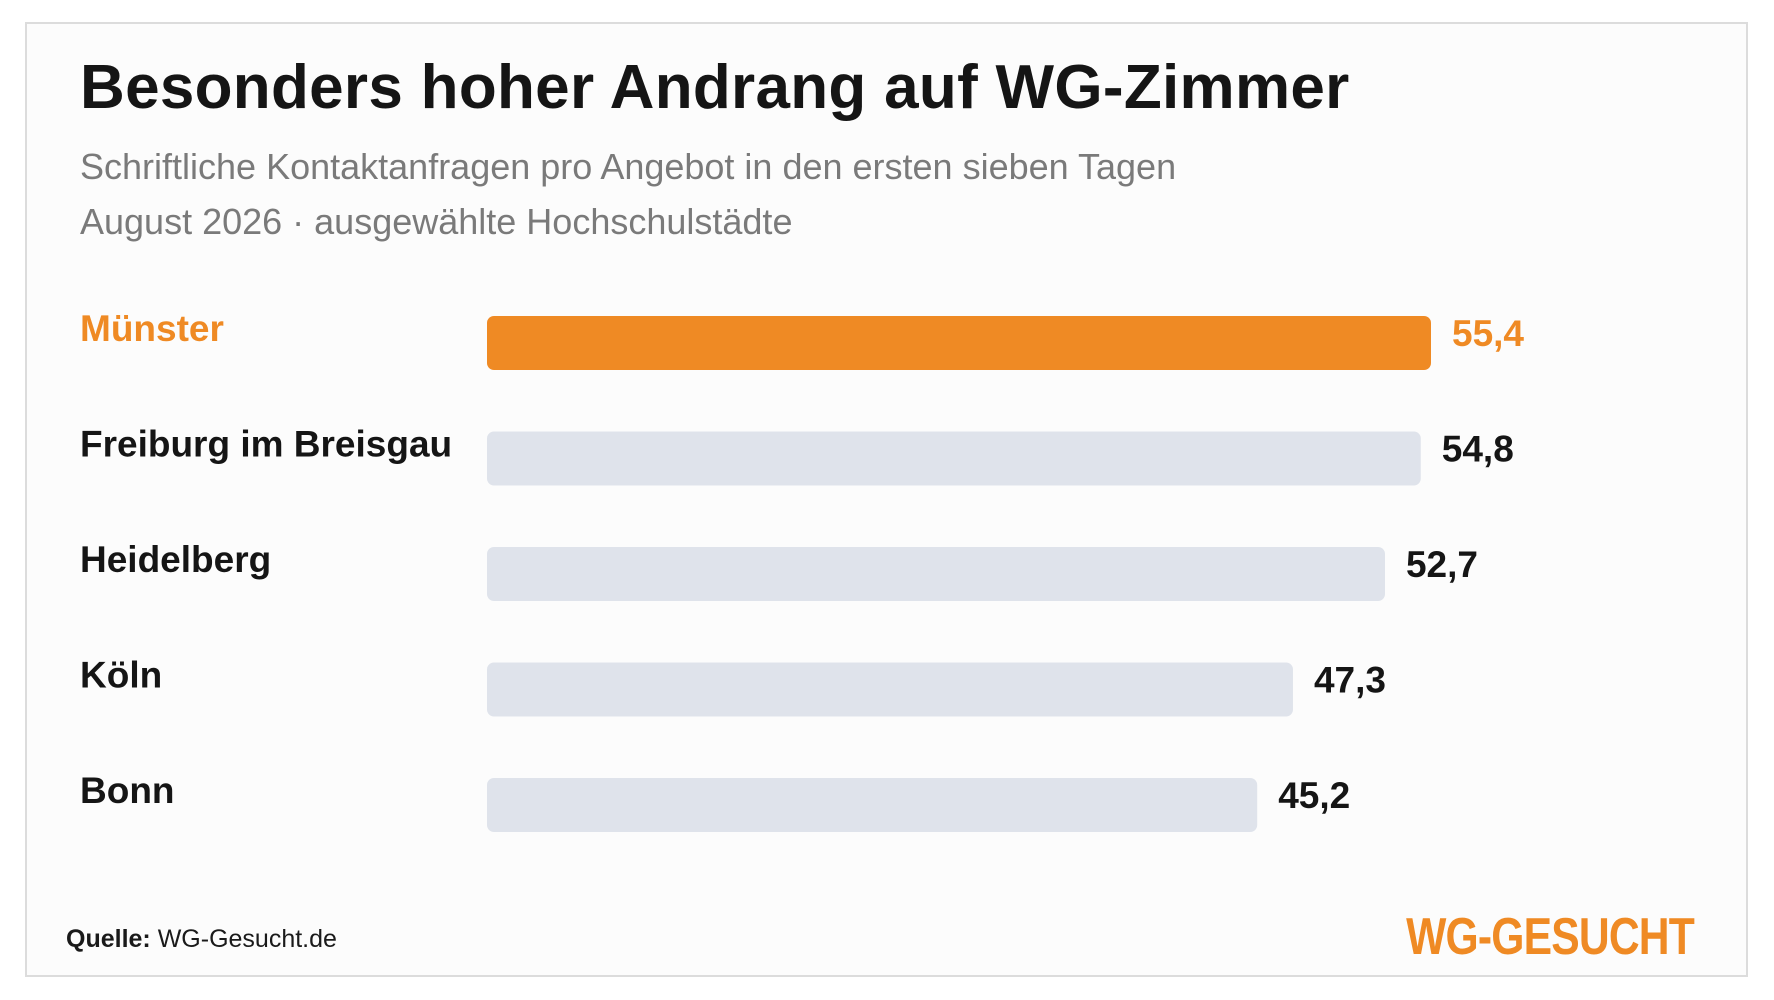 Image resolution: width=1774 pixels, height=1000 pixels. Describe the element at coordinates (247, 939) in the screenshot. I see `source-value: WG-Gesucht.de` at that location.